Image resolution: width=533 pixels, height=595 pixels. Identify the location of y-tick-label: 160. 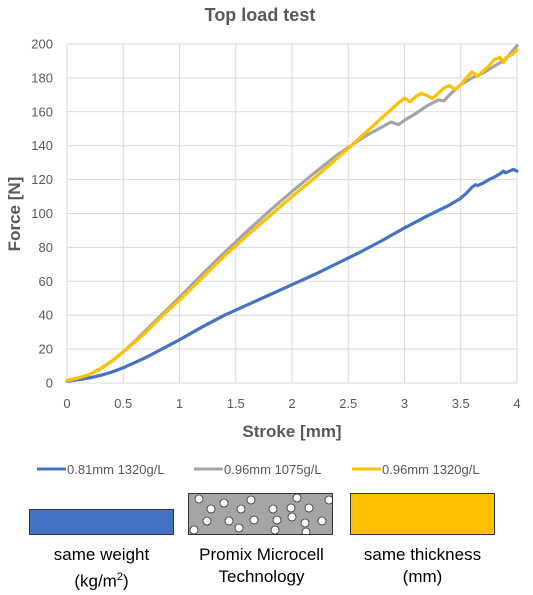
(42, 111).